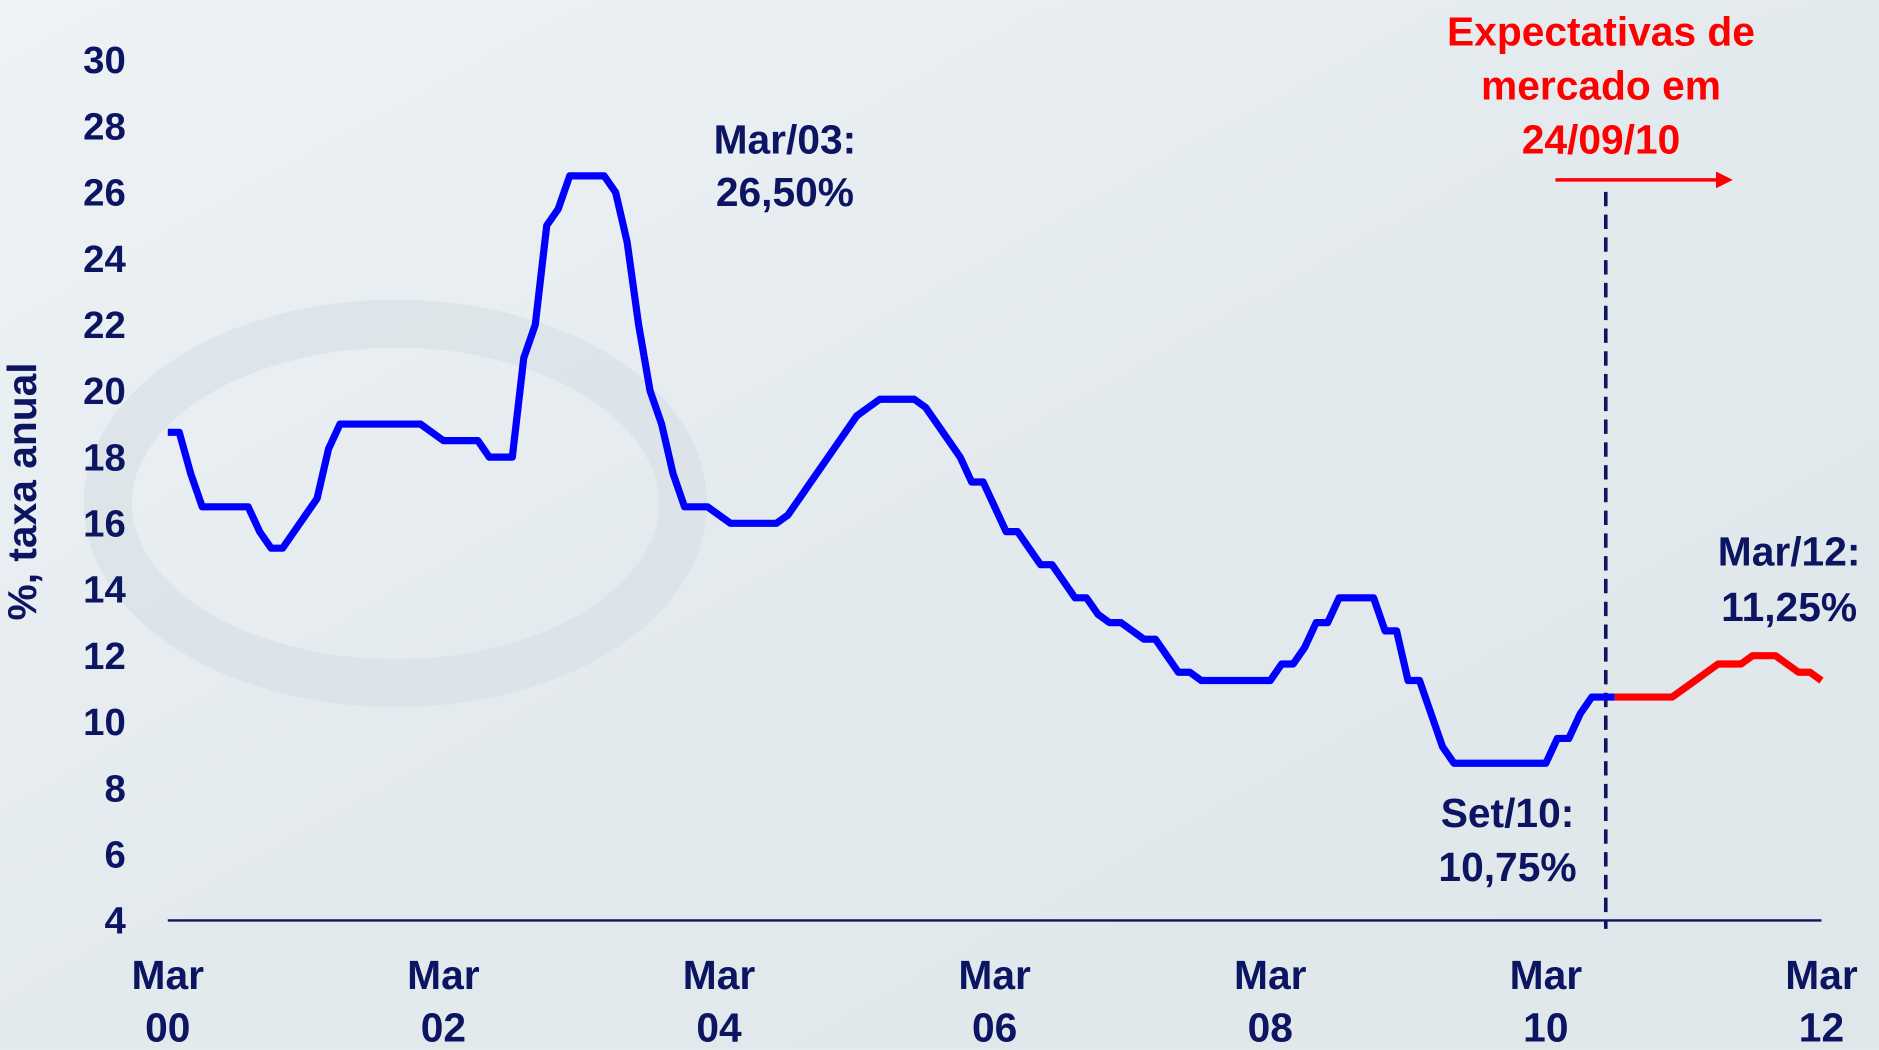 This screenshot has height=1050, width=1879. I want to click on y-tick-label: 12, so click(104, 656).